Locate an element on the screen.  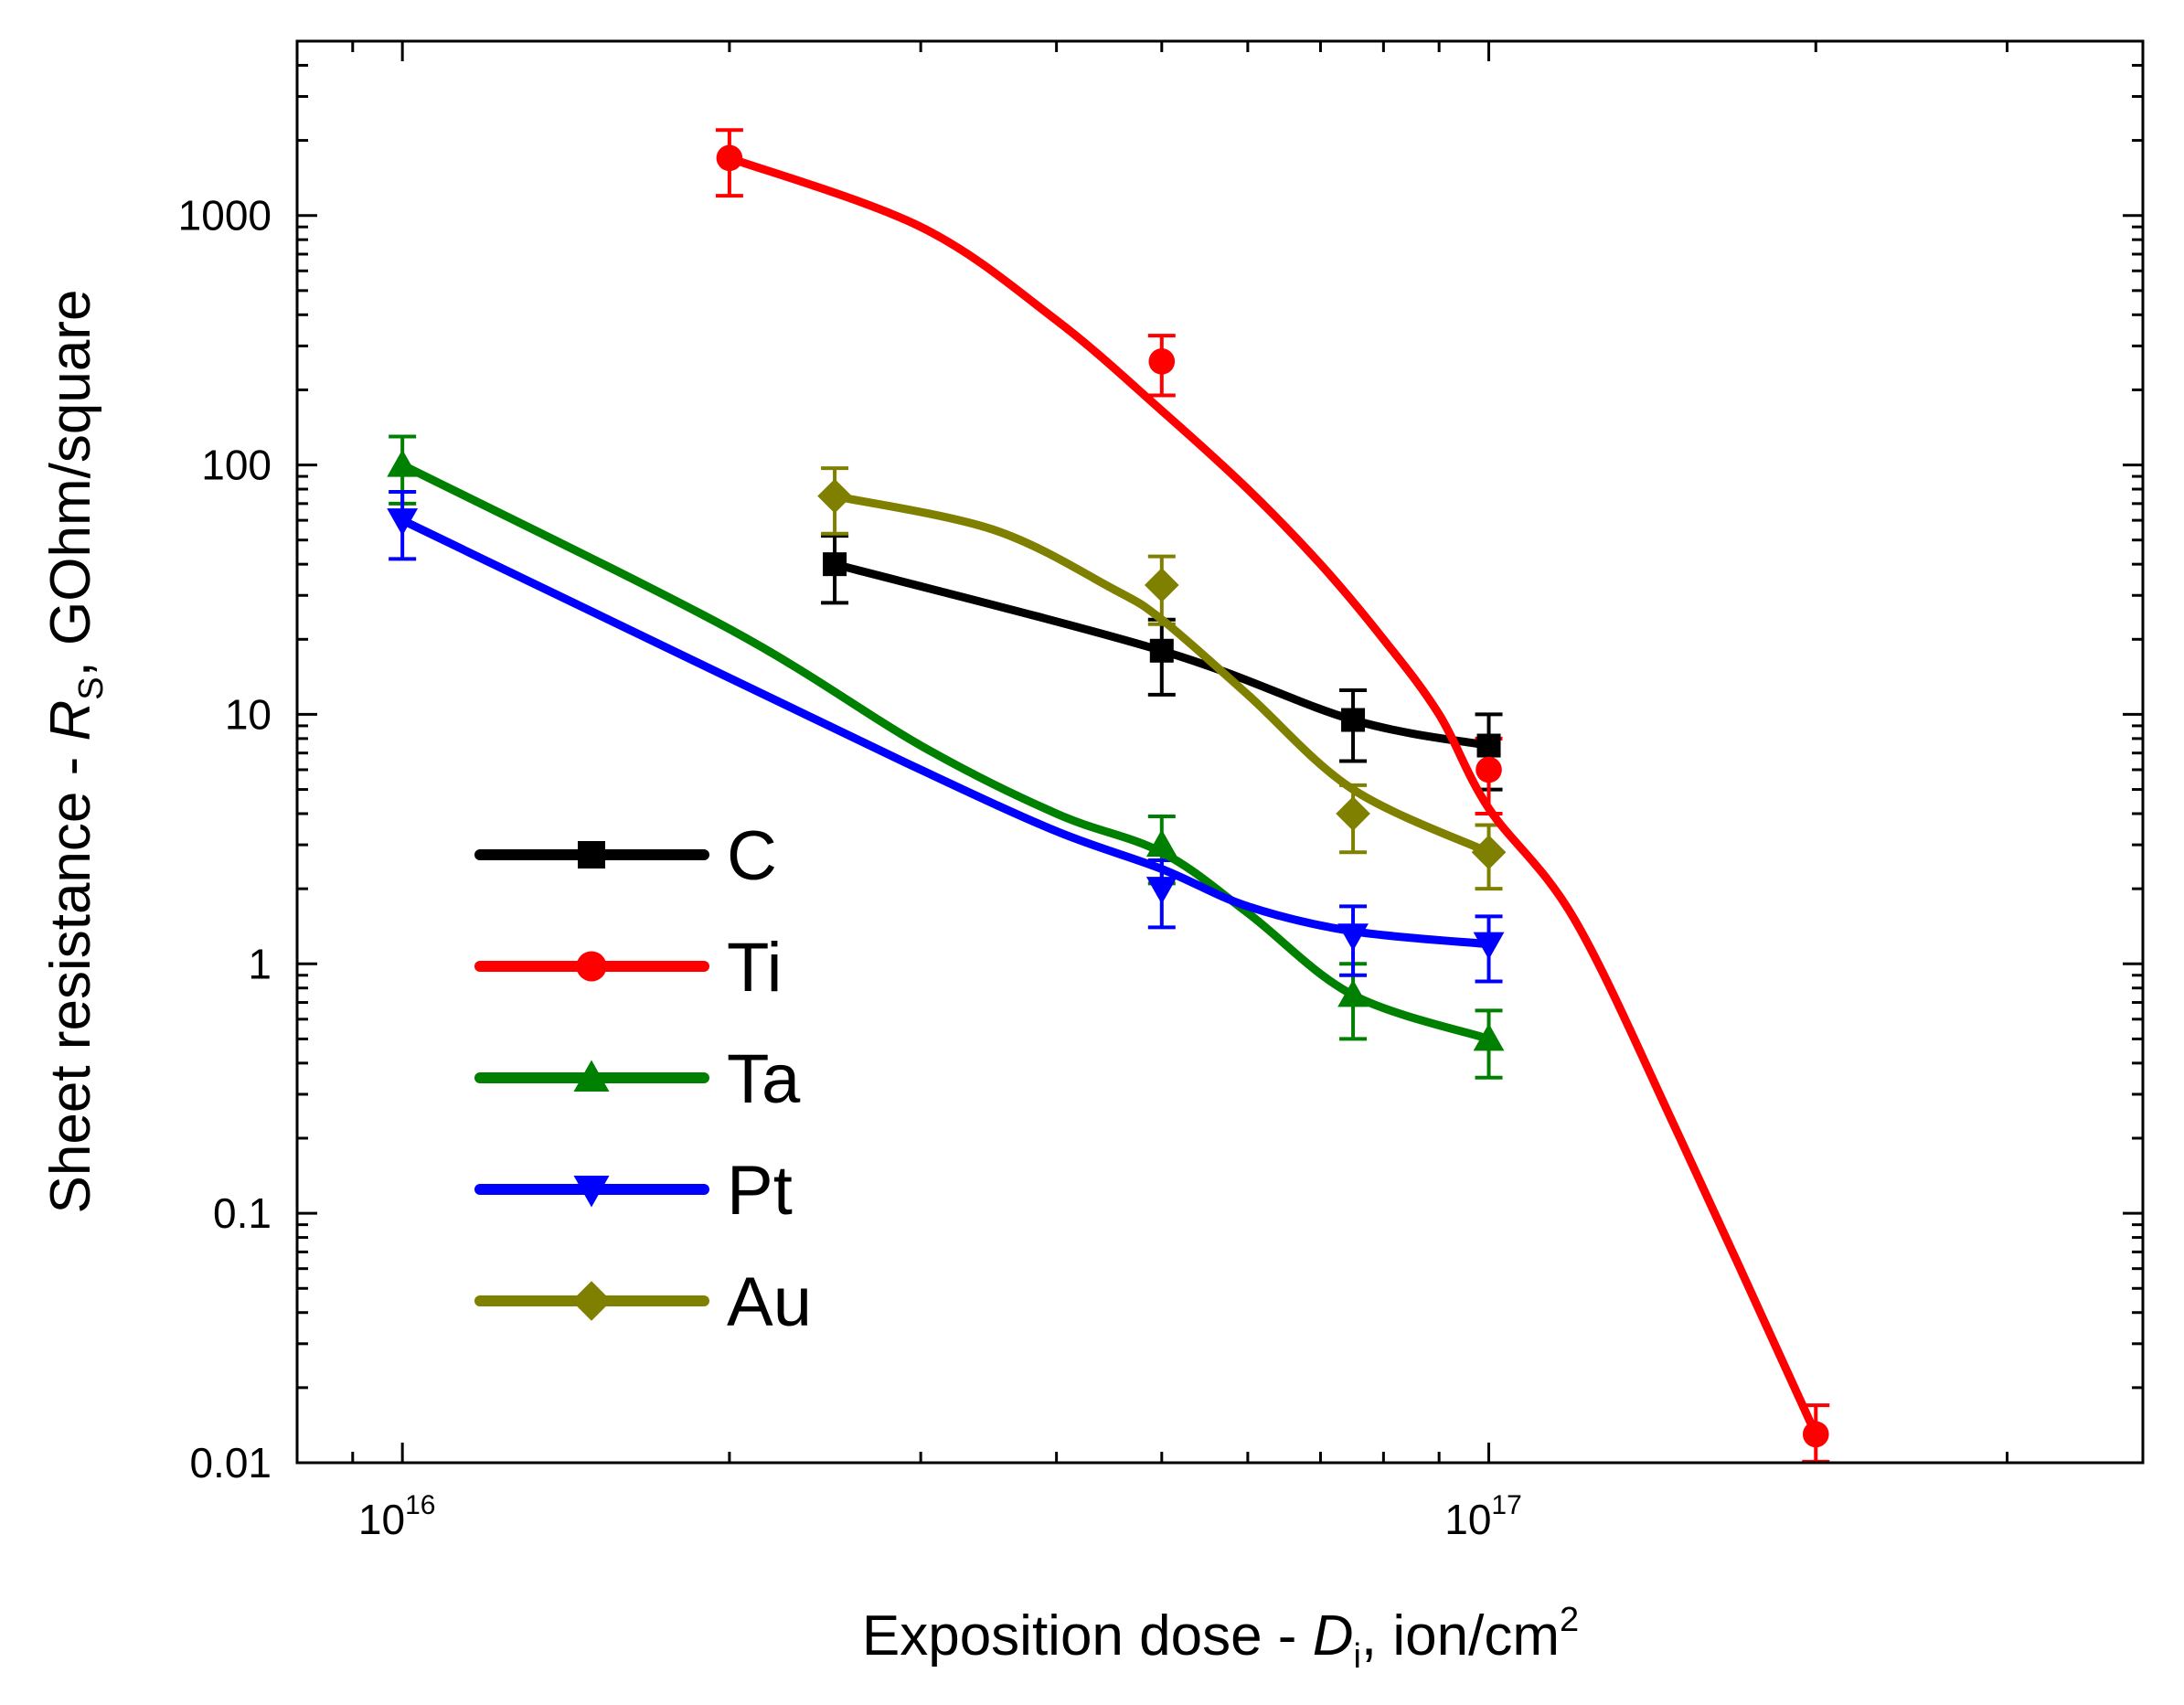
legend-label-c: C is located at coordinates (752, 856).